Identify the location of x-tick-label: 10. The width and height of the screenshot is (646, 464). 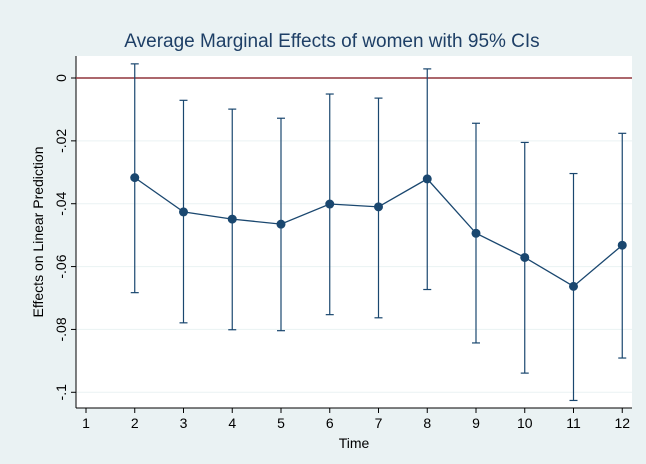
(525, 423).